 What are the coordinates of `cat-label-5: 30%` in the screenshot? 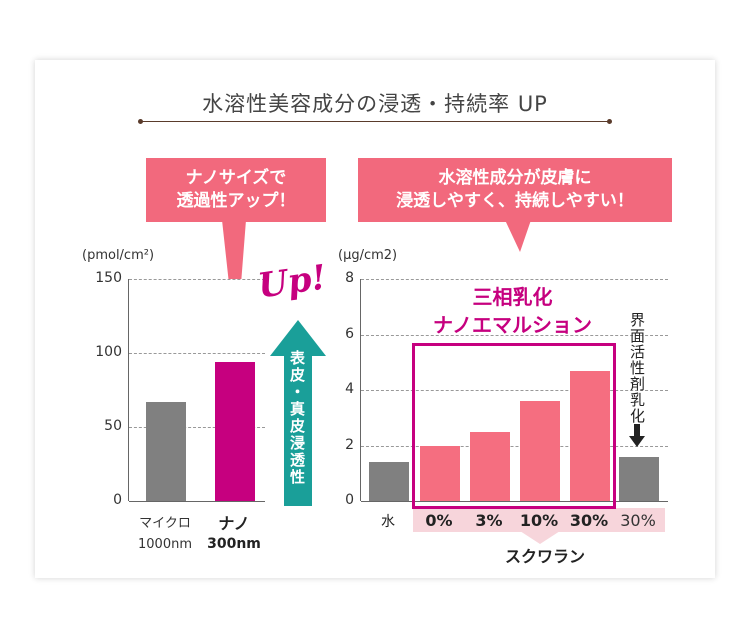 It's located at (638, 520).